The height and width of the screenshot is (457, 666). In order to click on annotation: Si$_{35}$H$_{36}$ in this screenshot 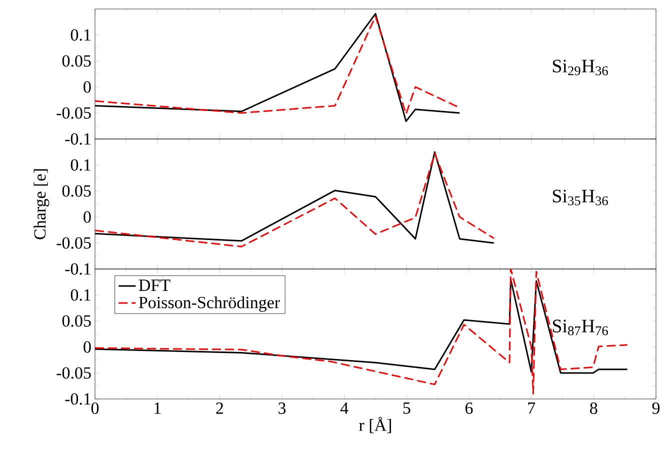, I will do `click(580, 198)`.